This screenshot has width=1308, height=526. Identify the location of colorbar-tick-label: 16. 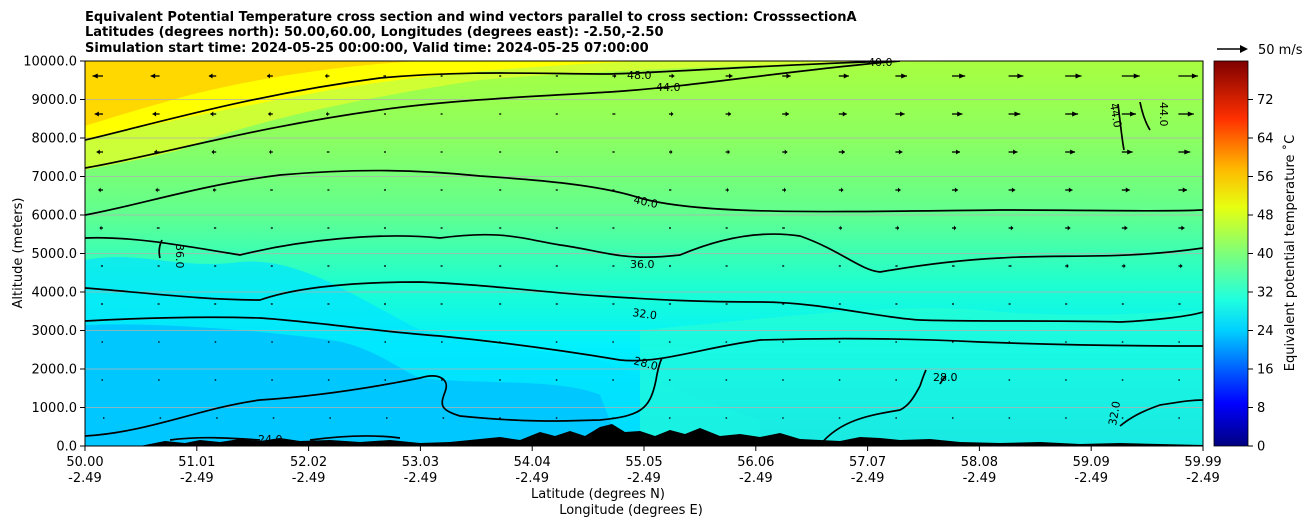
(1265, 370).